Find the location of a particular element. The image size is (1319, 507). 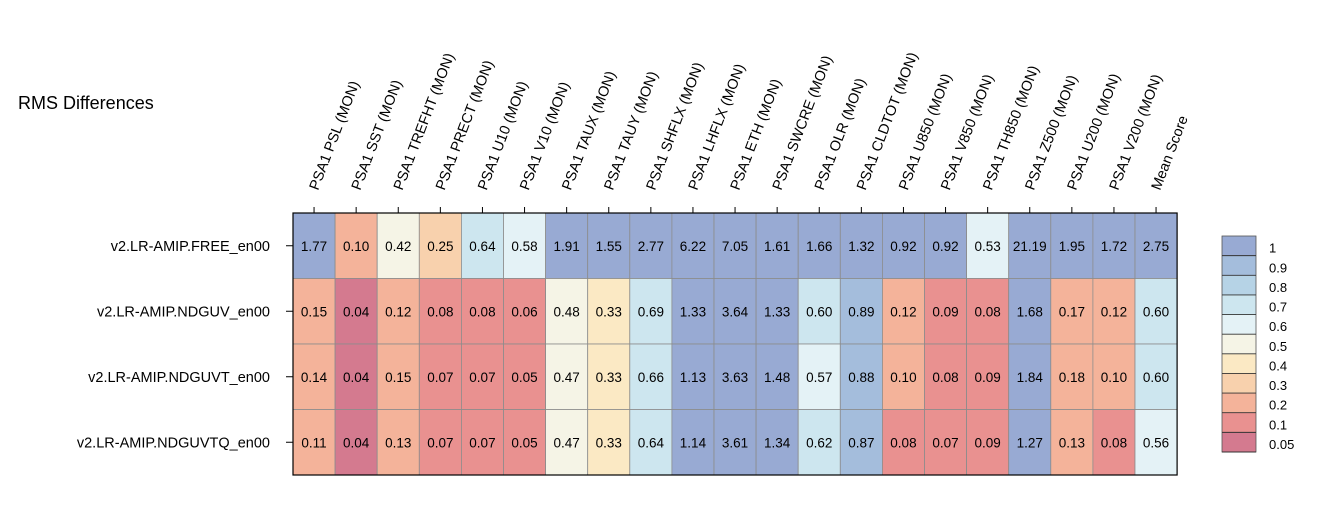

cell-value-label: 2.77 is located at coordinates (651, 246).